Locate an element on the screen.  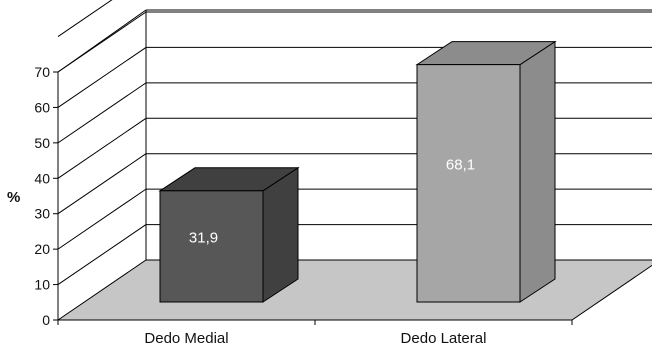
bar-side is located at coordinates (537, 171).